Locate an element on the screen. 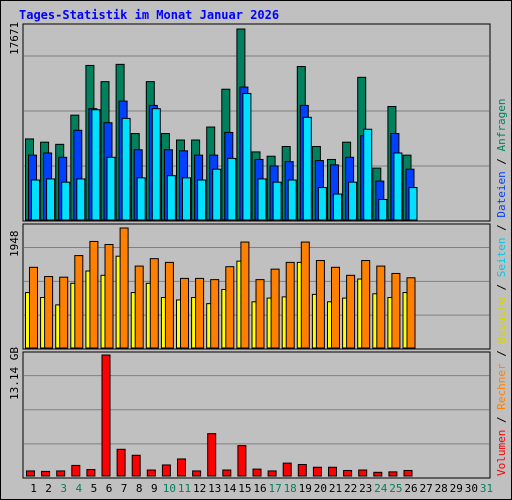 The width and height of the screenshot is (512, 500). x-tick-label: 3 is located at coordinates (63, 488).